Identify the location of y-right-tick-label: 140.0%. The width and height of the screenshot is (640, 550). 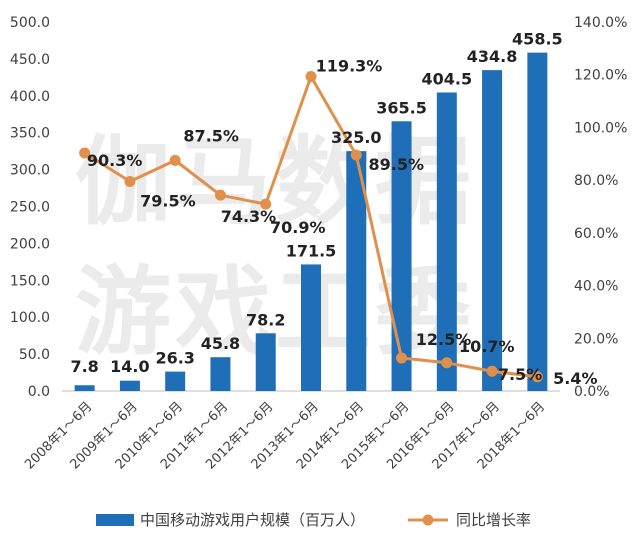
(600, 23).